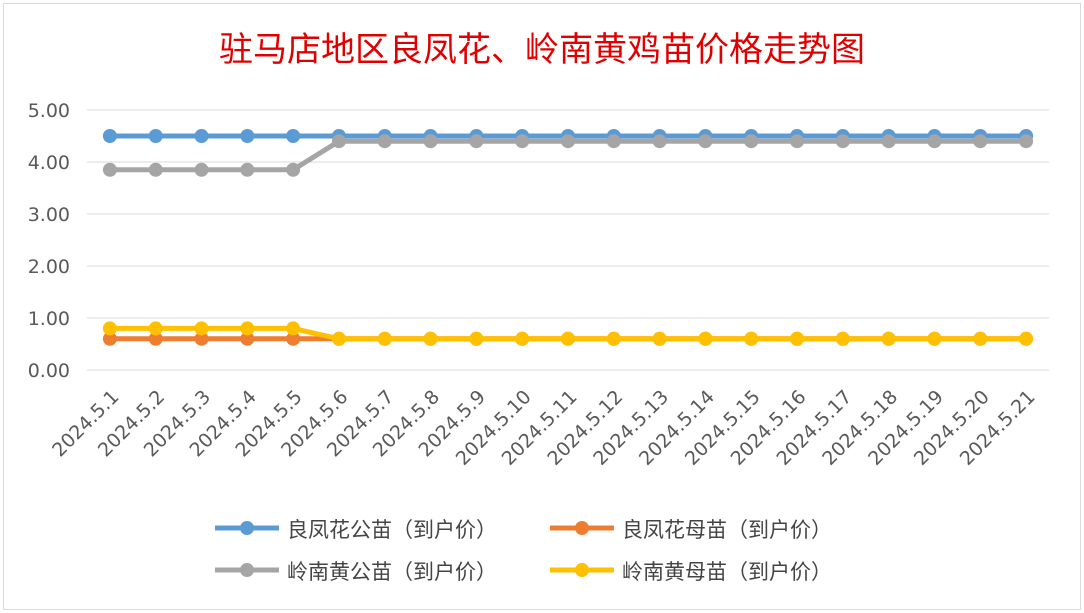  I want to click on legend-label: 岭南黄公苗（到户价）, so click(392, 572).